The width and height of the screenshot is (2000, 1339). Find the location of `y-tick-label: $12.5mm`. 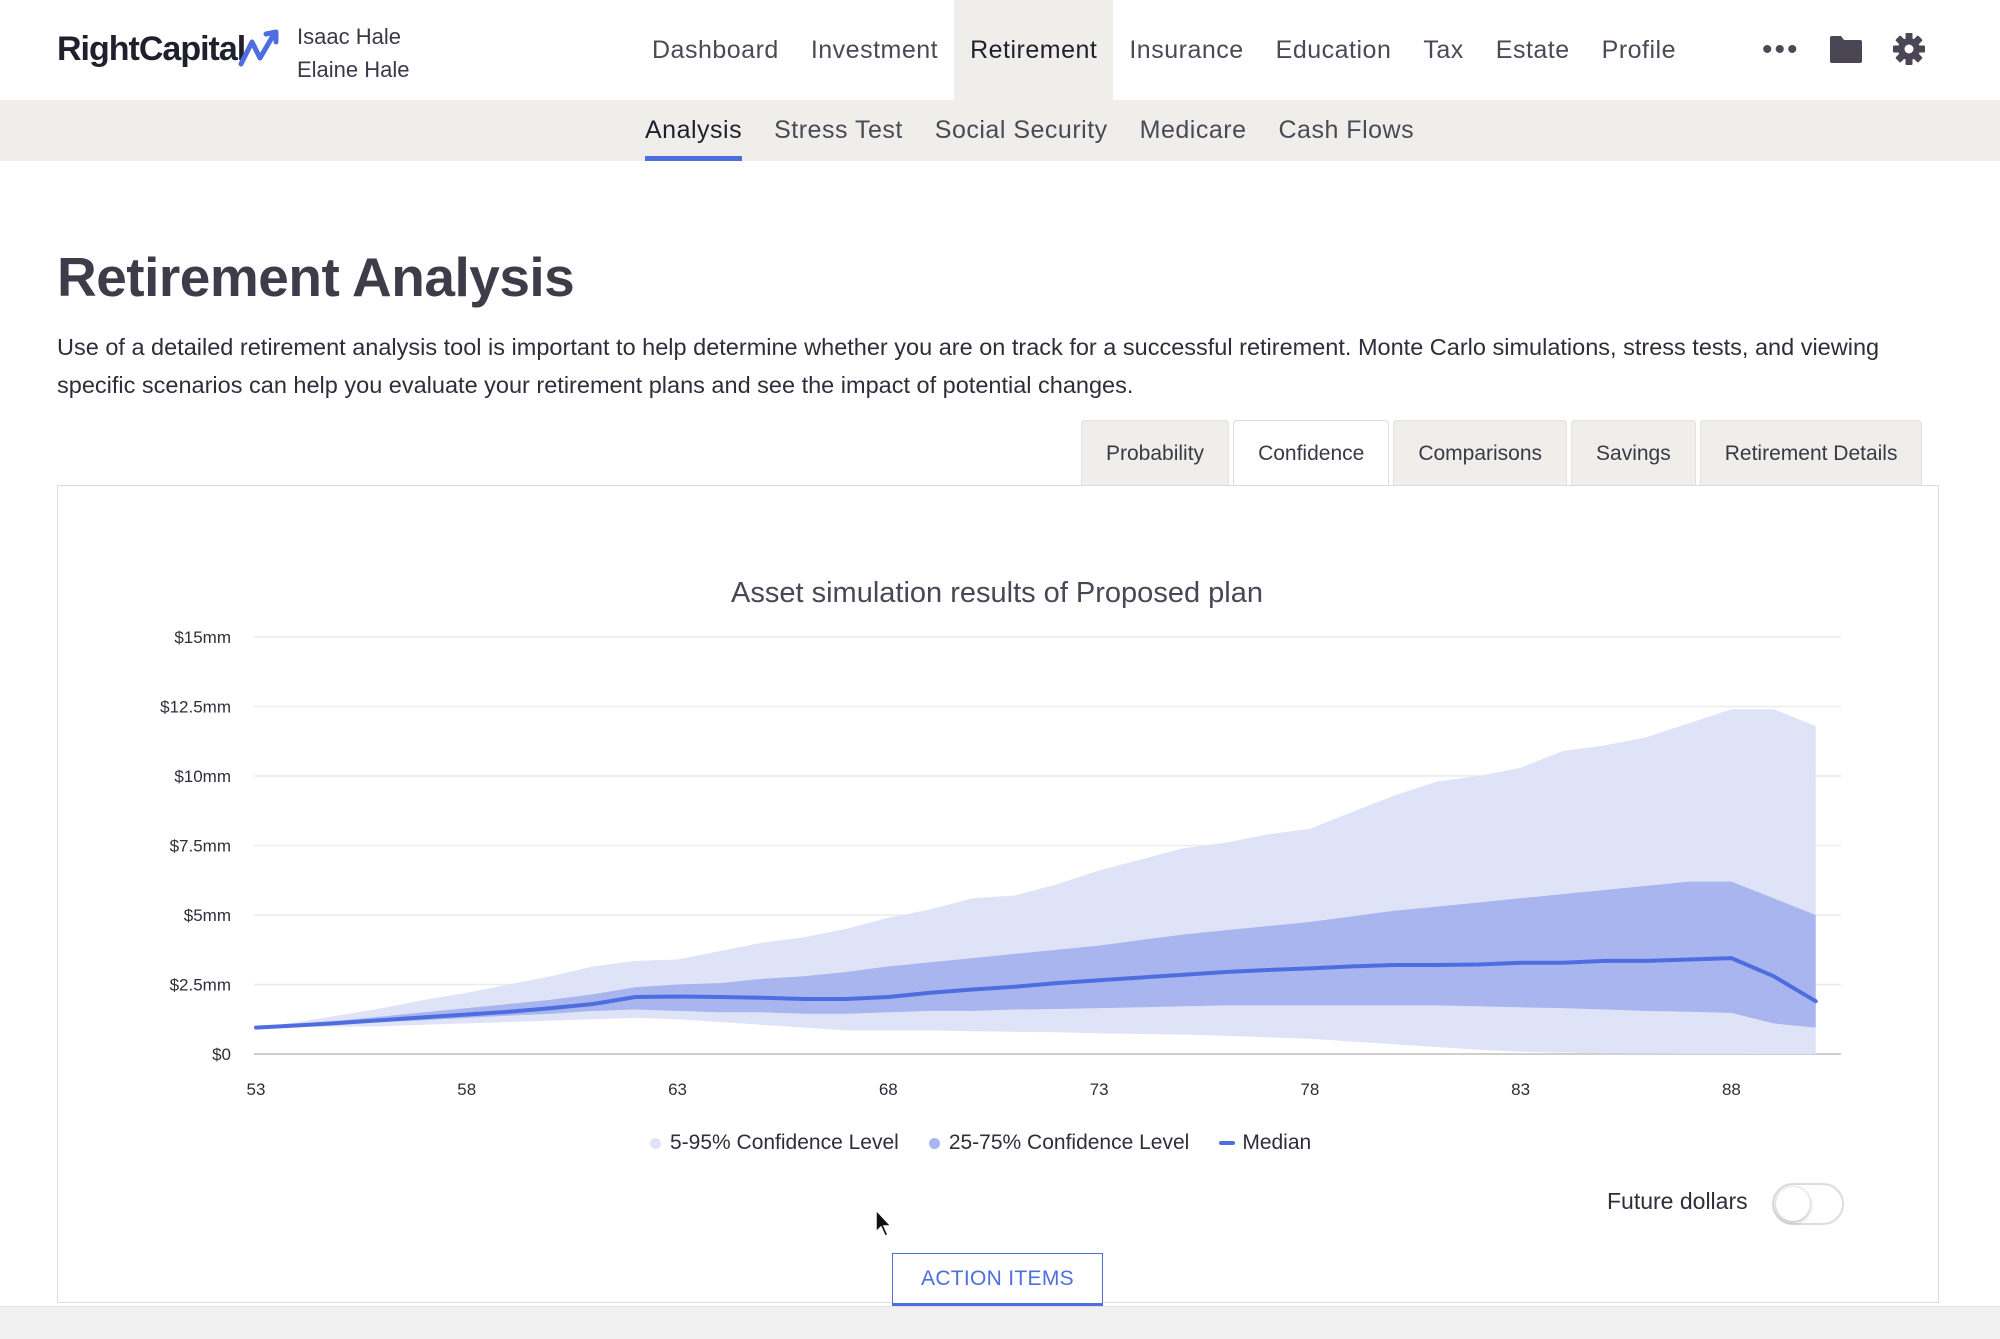

y-tick-label: $12.5mm is located at coordinates (195, 707).